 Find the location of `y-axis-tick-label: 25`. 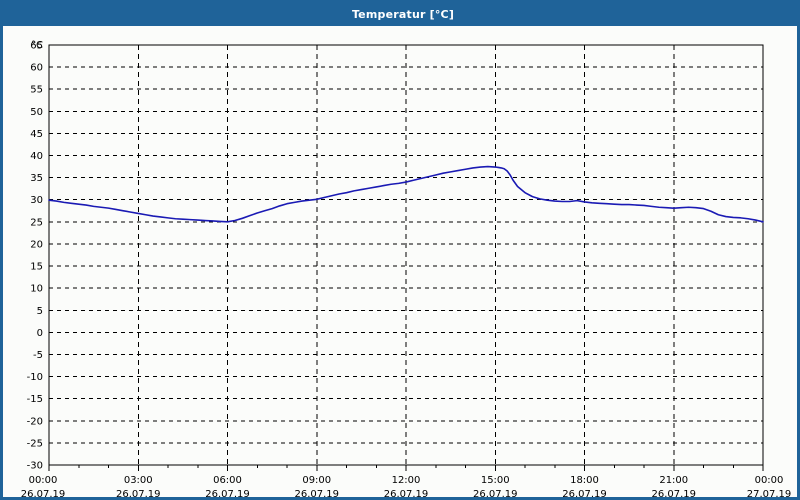

y-axis-tick-label: 25 is located at coordinates (36, 222).